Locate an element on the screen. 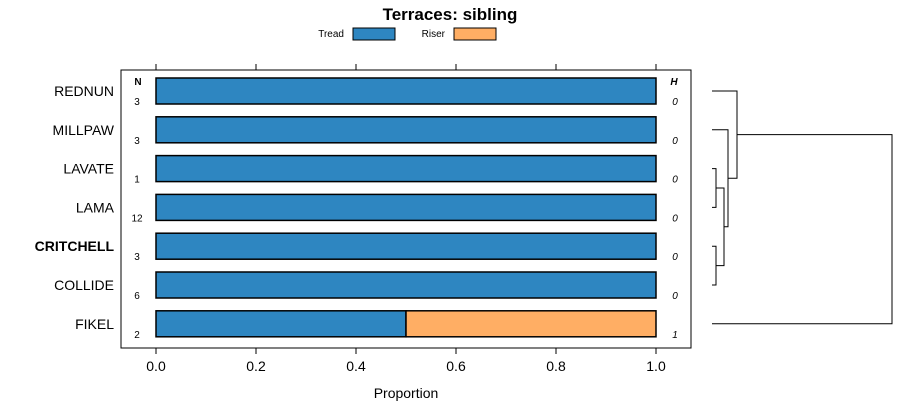 Image resolution: width=900 pixels, height=420 pixels. category-label-critchell: CRITCHELL is located at coordinates (75, 246).